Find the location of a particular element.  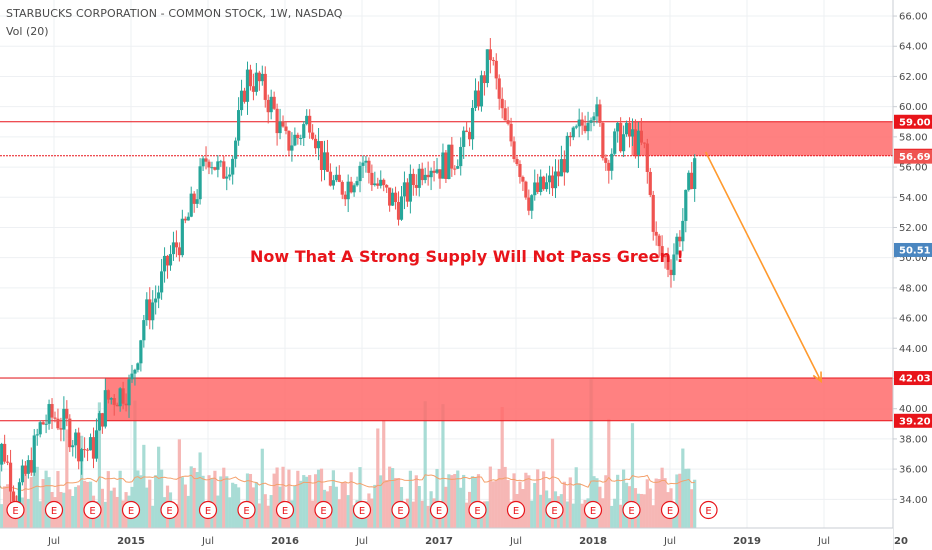

projection-arrow-head is located at coordinates (817, 377).